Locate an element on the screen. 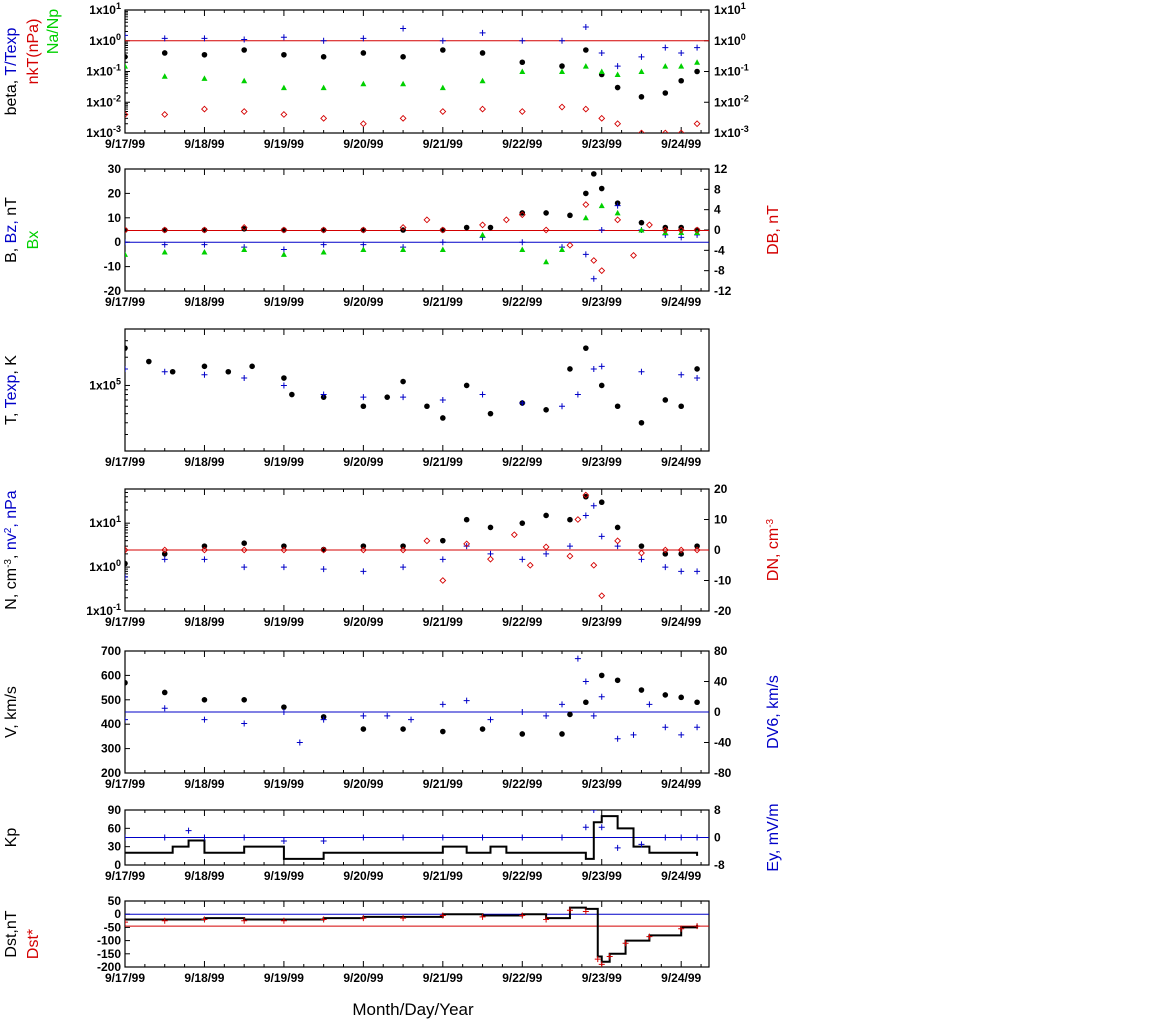 This screenshot has height=1024, width=1152. x-tick-label: 9/23/99 is located at coordinates (602, 978).